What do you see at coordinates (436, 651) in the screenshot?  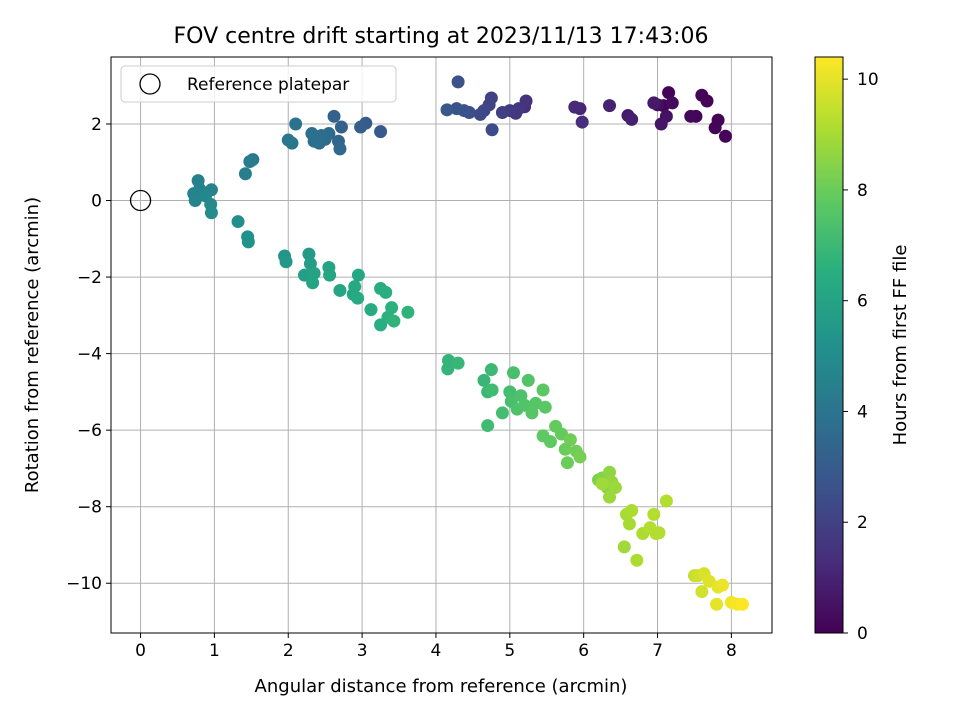 I see `x-tick-label: 4` at bounding box center [436, 651].